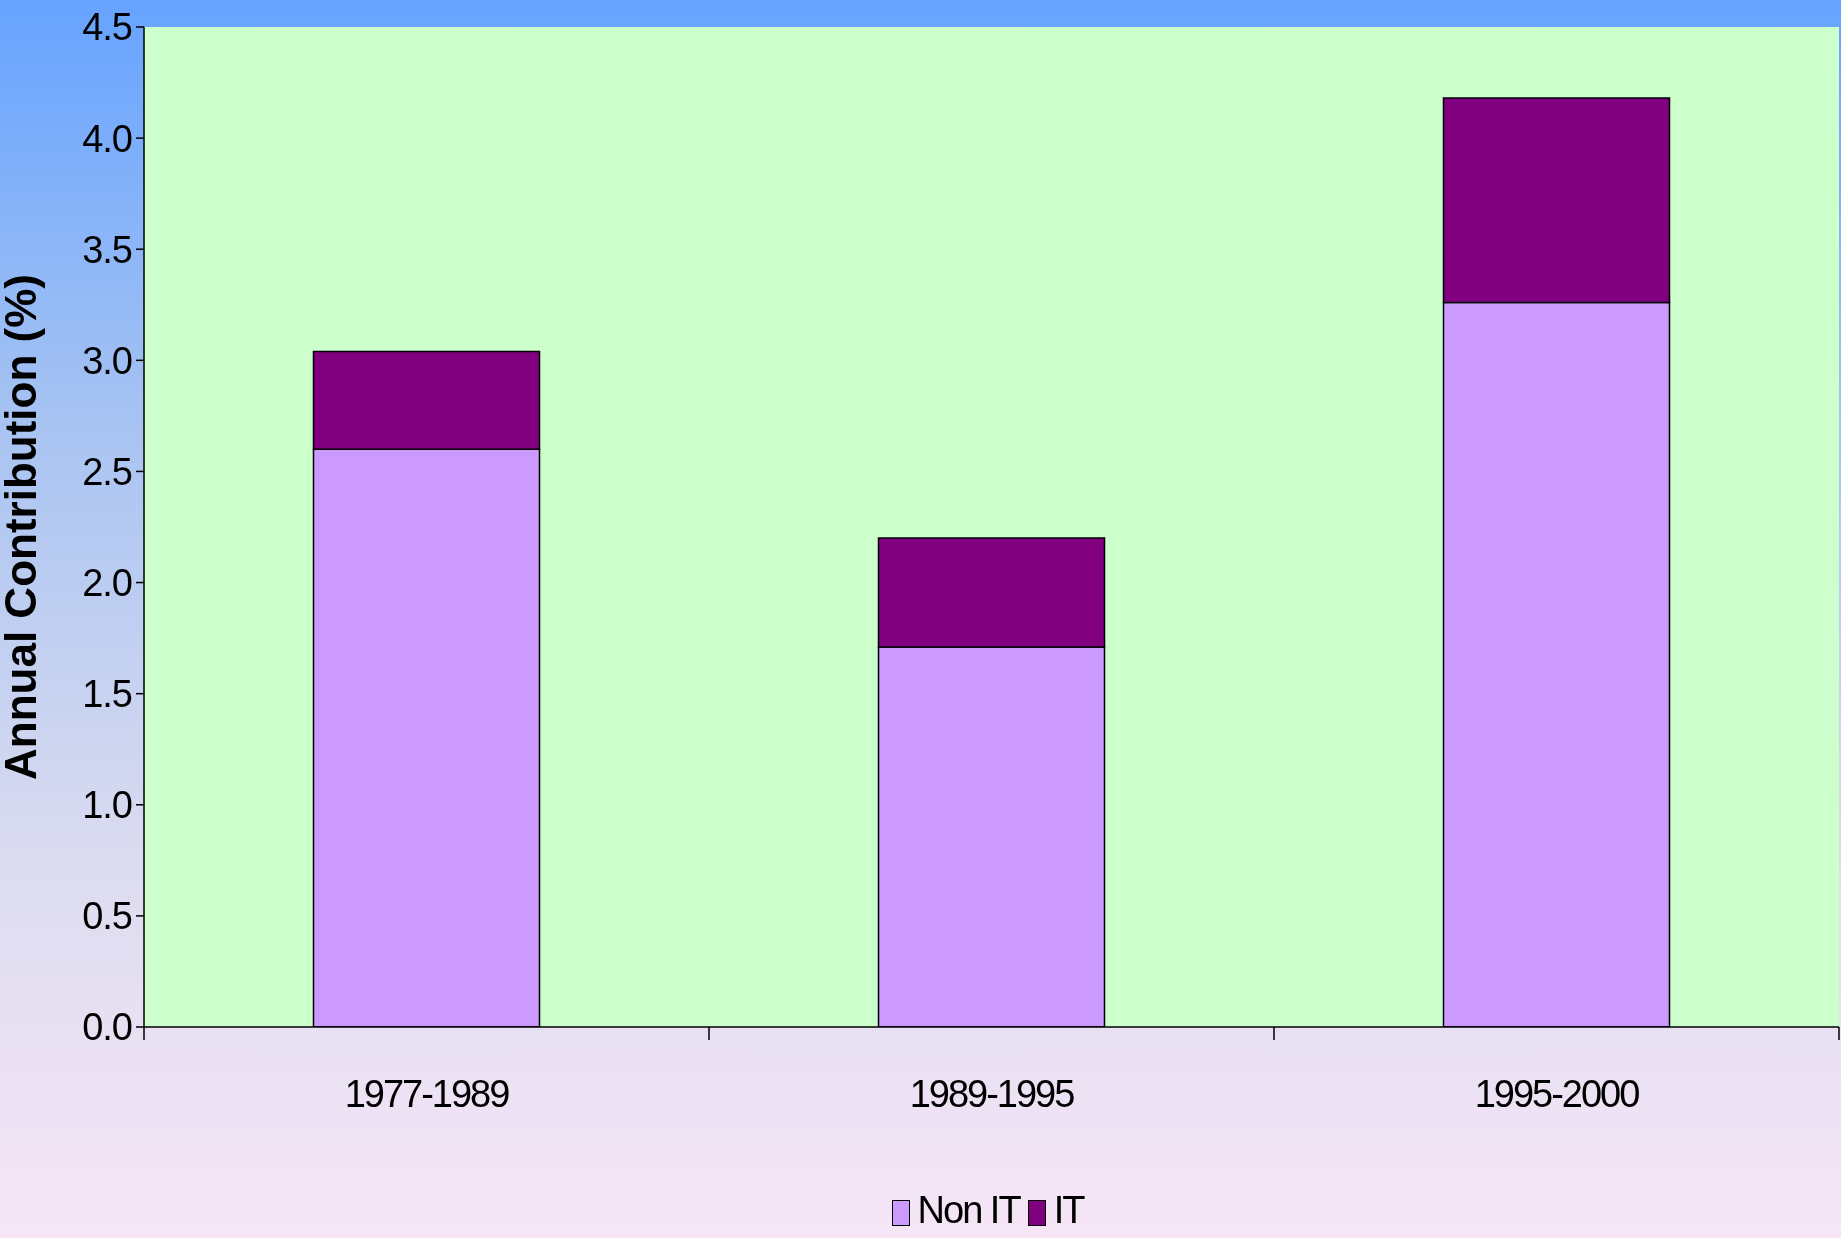 This screenshot has height=1238, width=1841. Describe the element at coordinates (107, 138) in the screenshot. I see `y-tick-label: 4.0` at that location.